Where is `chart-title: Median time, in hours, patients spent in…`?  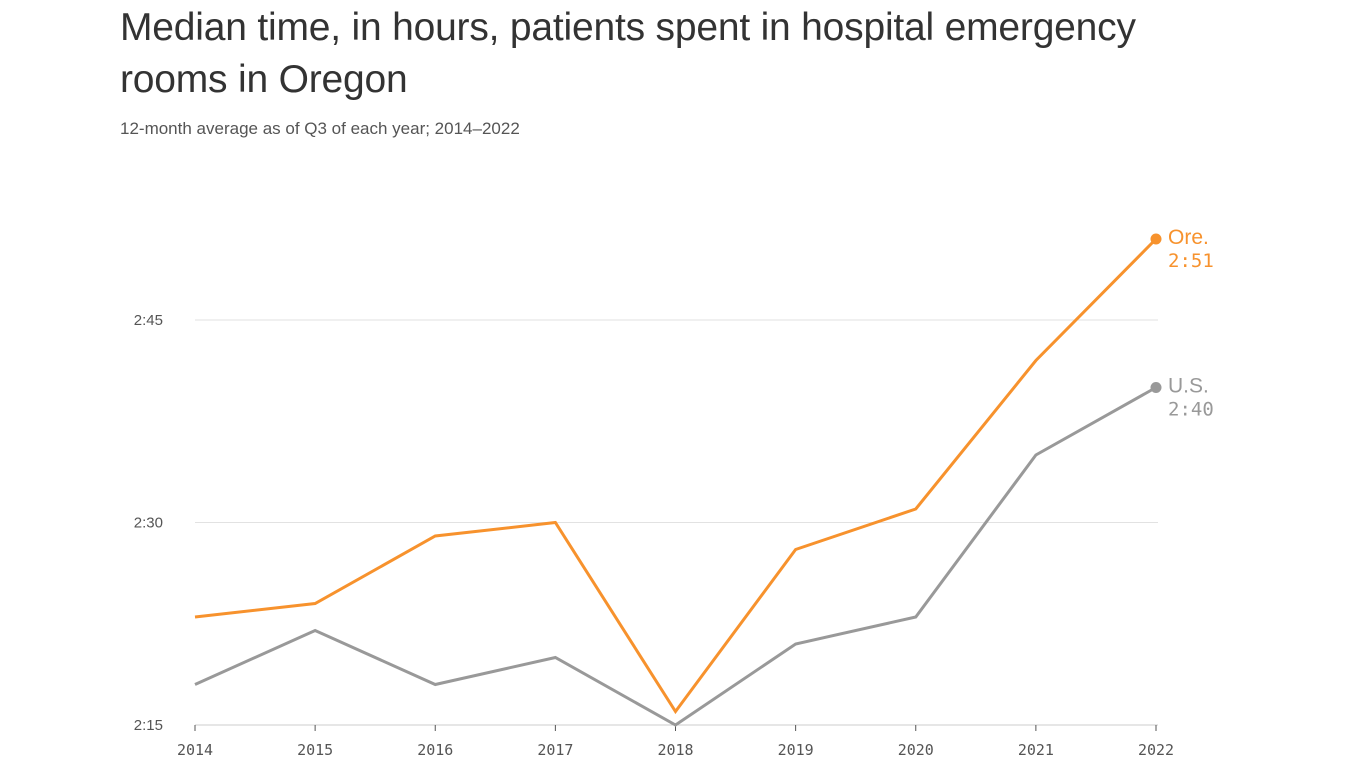 chart-title: Median time, in hours, patients spent in… is located at coordinates (628, 53).